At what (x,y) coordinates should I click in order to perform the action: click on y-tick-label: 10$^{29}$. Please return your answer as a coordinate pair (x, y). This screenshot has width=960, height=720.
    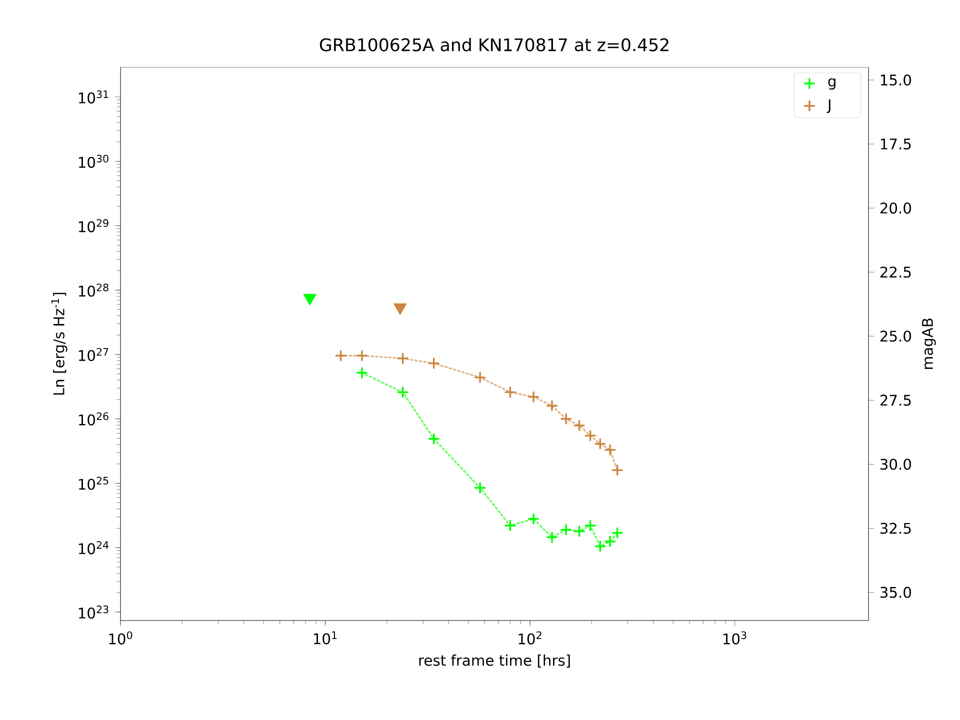
    Looking at the image, I should click on (93, 225).